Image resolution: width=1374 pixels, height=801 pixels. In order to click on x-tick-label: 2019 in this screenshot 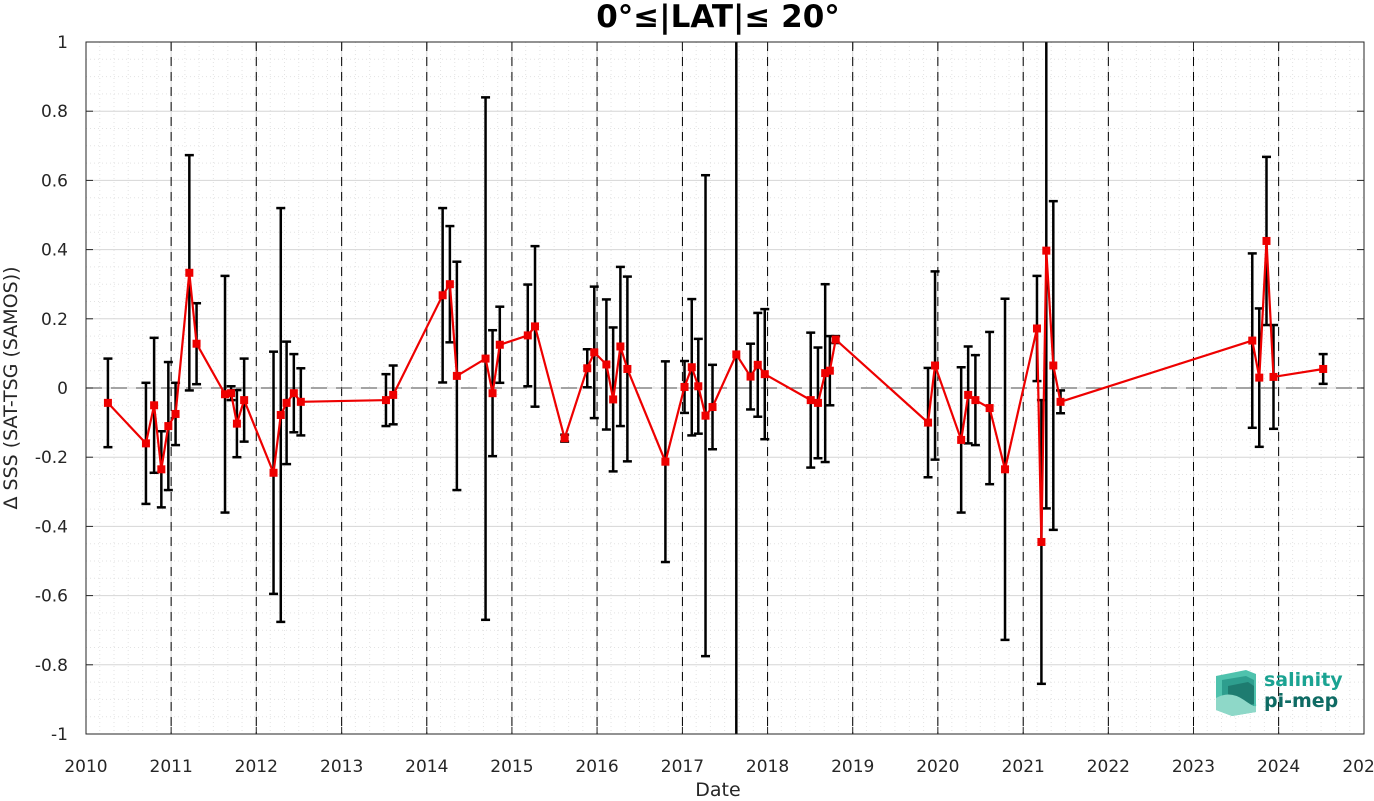, I will do `click(852, 767)`.